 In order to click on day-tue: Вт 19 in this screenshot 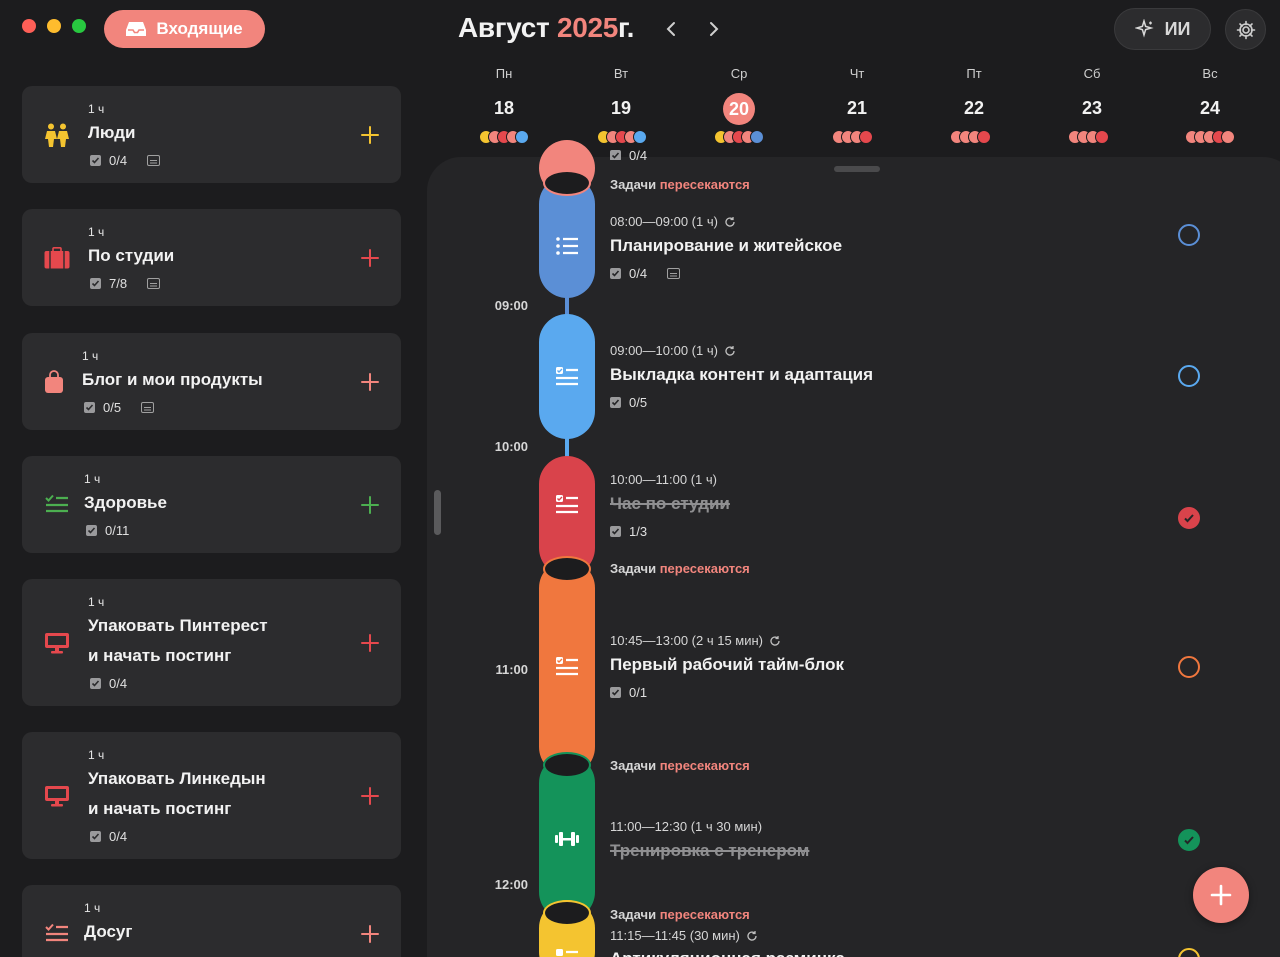, I will do `click(621, 94)`.